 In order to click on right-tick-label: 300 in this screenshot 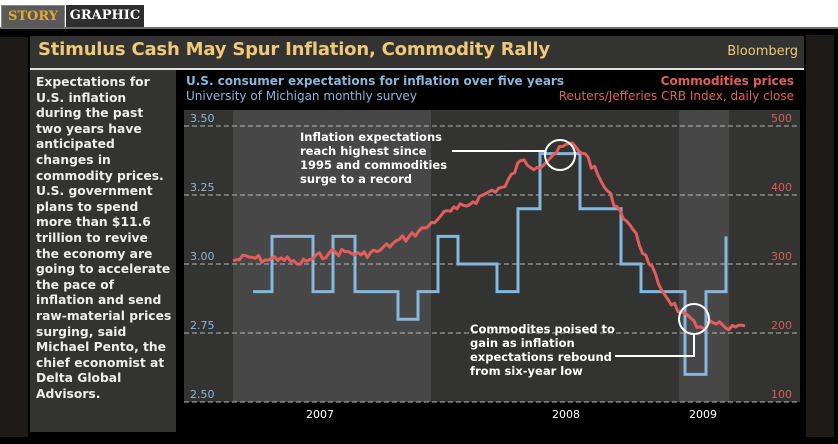, I will do `click(781, 256)`.